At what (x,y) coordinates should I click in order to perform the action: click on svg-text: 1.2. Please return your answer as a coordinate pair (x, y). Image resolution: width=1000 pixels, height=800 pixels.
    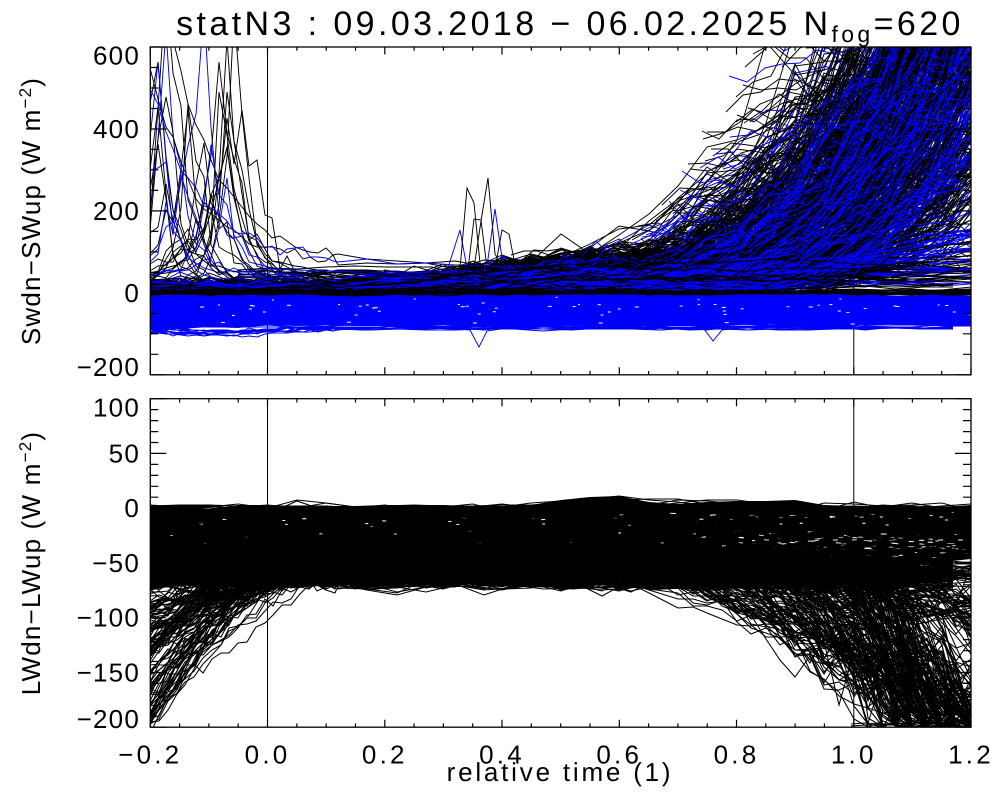
    Looking at the image, I should click on (971, 755).